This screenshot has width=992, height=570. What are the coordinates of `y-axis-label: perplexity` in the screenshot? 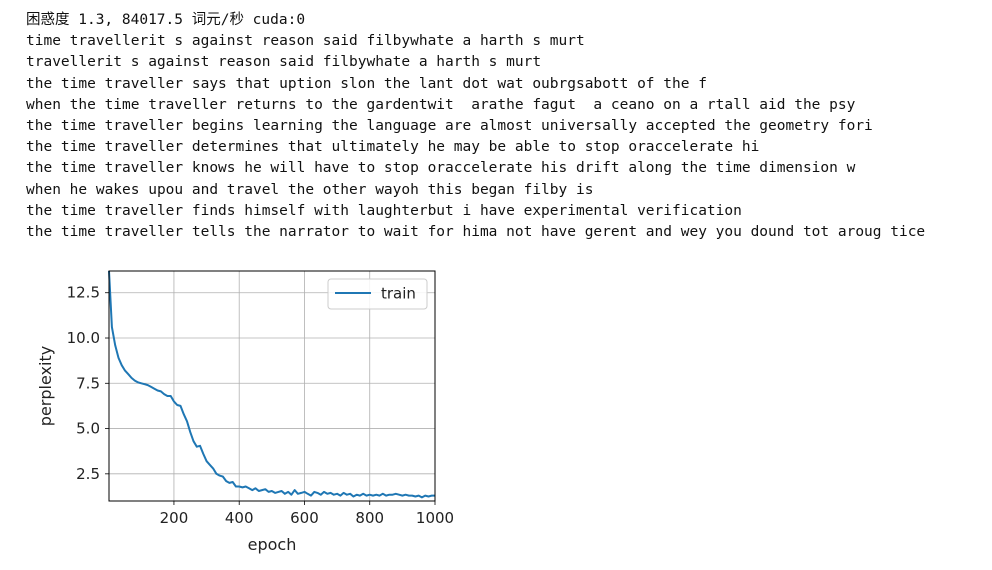 It's located at (45, 386).